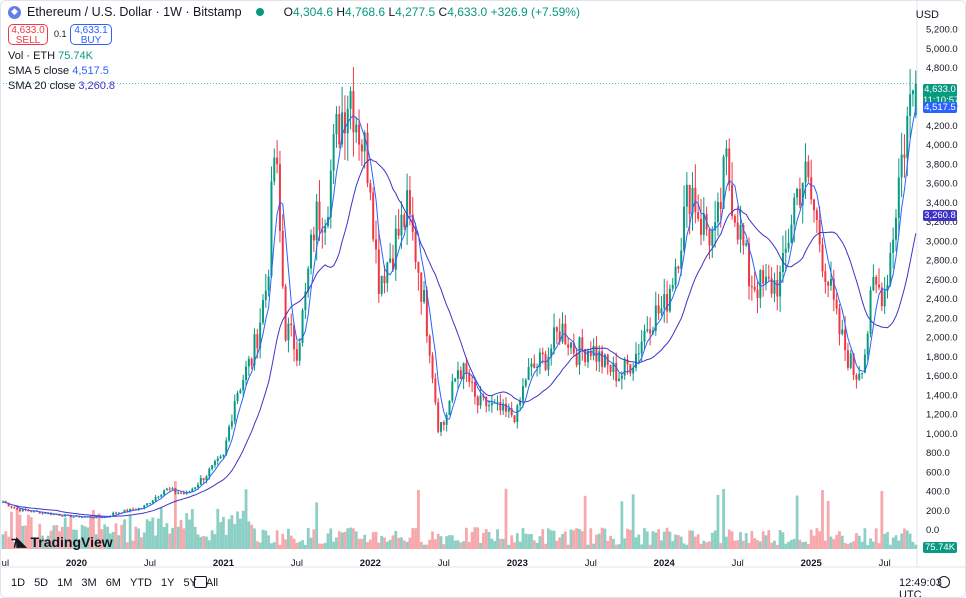 This screenshot has width=966, height=598. I want to click on timeframe-3m: 3M, so click(89, 583).